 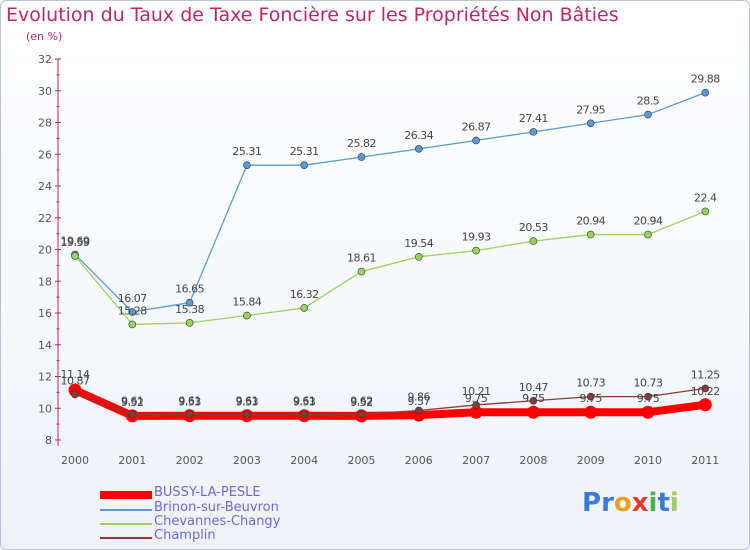 I want to click on data-label: 10.47, so click(x=533, y=387).